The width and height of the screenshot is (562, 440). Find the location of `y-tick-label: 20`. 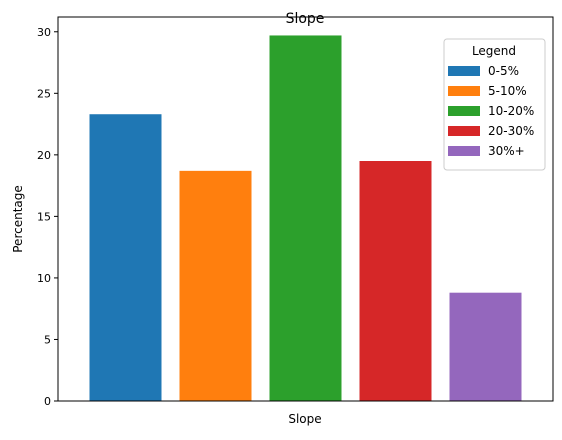

y-tick-label: 20 is located at coordinates (44, 155).